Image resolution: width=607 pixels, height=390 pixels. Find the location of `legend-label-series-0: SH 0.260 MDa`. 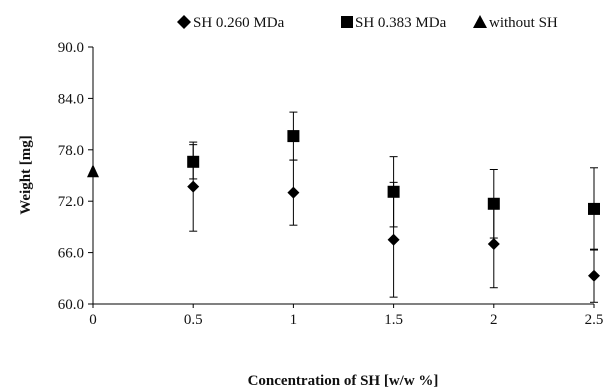

legend-label-series-0: SH 0.260 MDa is located at coordinates (239, 23).